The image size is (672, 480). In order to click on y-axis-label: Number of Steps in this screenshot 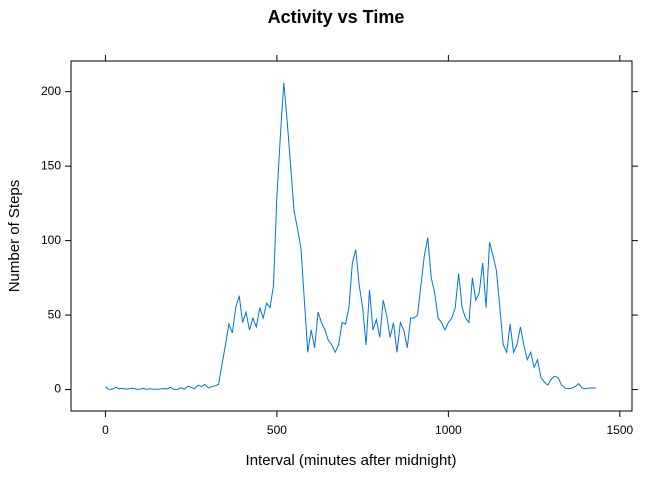, I will do `click(14, 236)`.